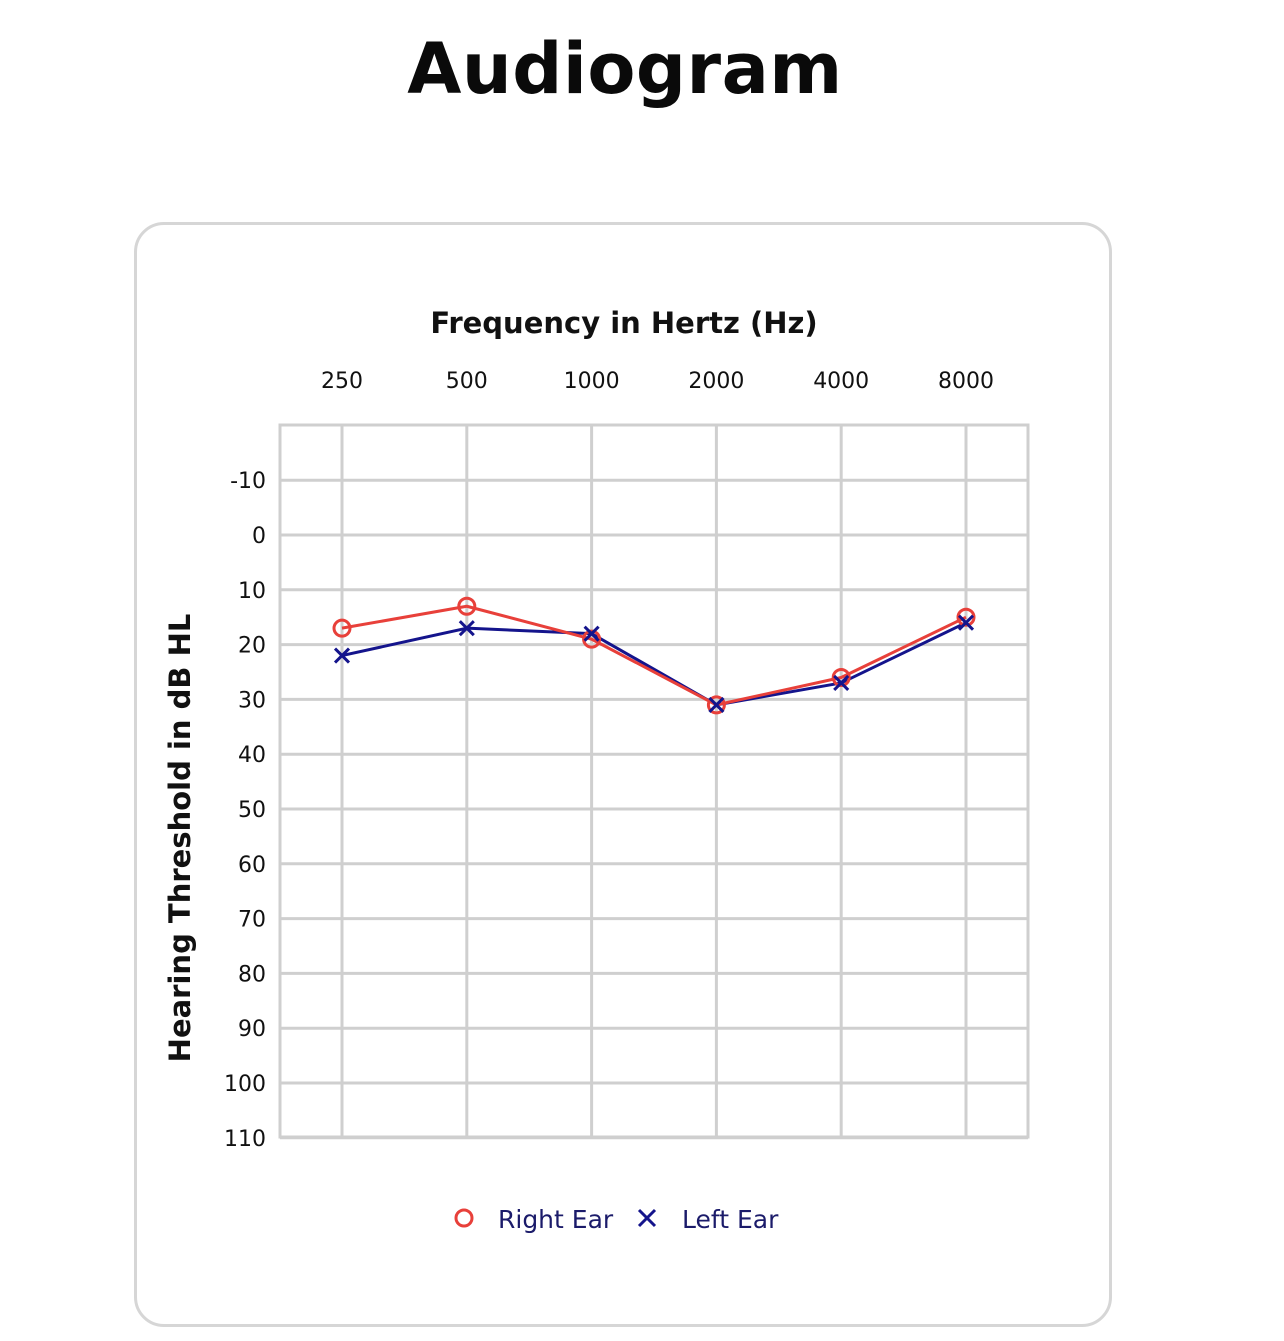 Image resolution: width=1284 pixels, height=1341 pixels. I want to click on y-tick-labels: -10 0 10 20 30 40 50 60 70 80 90 100 110, so click(245, 810).